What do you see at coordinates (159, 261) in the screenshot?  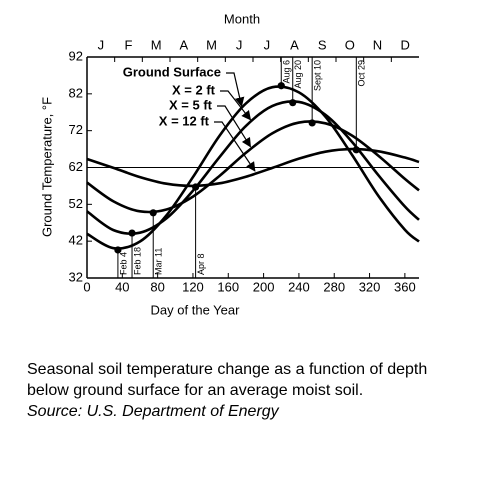 I see `event-label: Mar 11` at bounding box center [159, 261].